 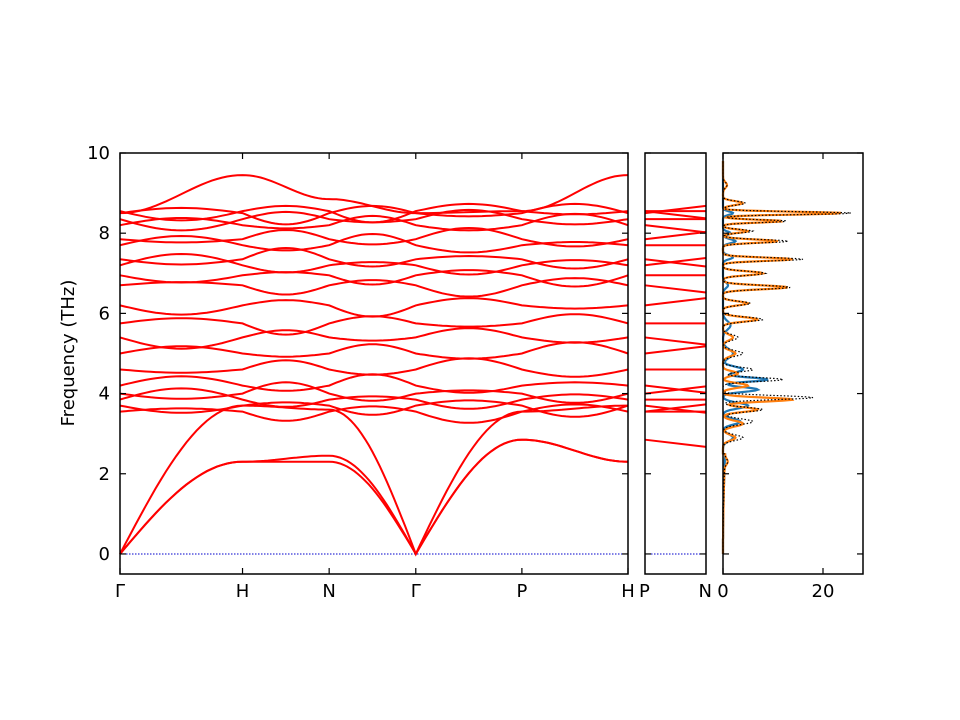 I want to click on y-tick-label: 4, so click(x=104, y=394).